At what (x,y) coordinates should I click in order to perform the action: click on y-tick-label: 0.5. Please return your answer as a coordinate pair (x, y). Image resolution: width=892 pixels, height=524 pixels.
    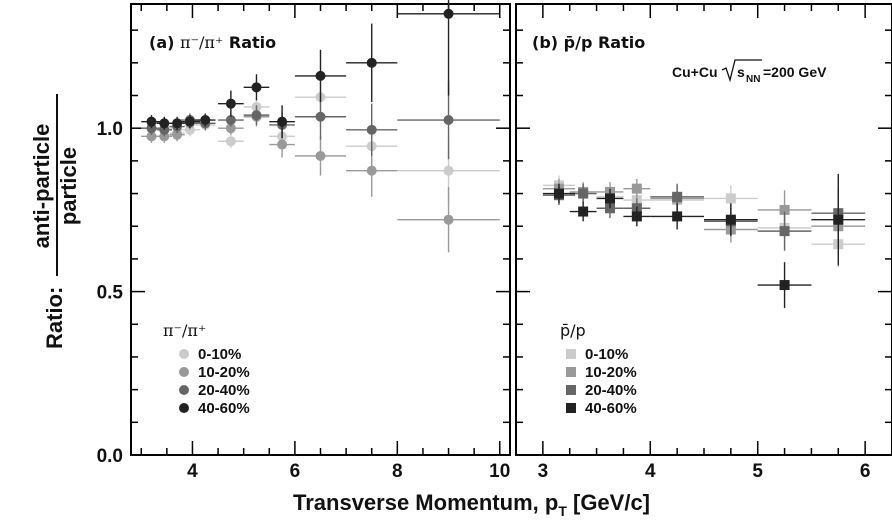
    Looking at the image, I should click on (110, 293).